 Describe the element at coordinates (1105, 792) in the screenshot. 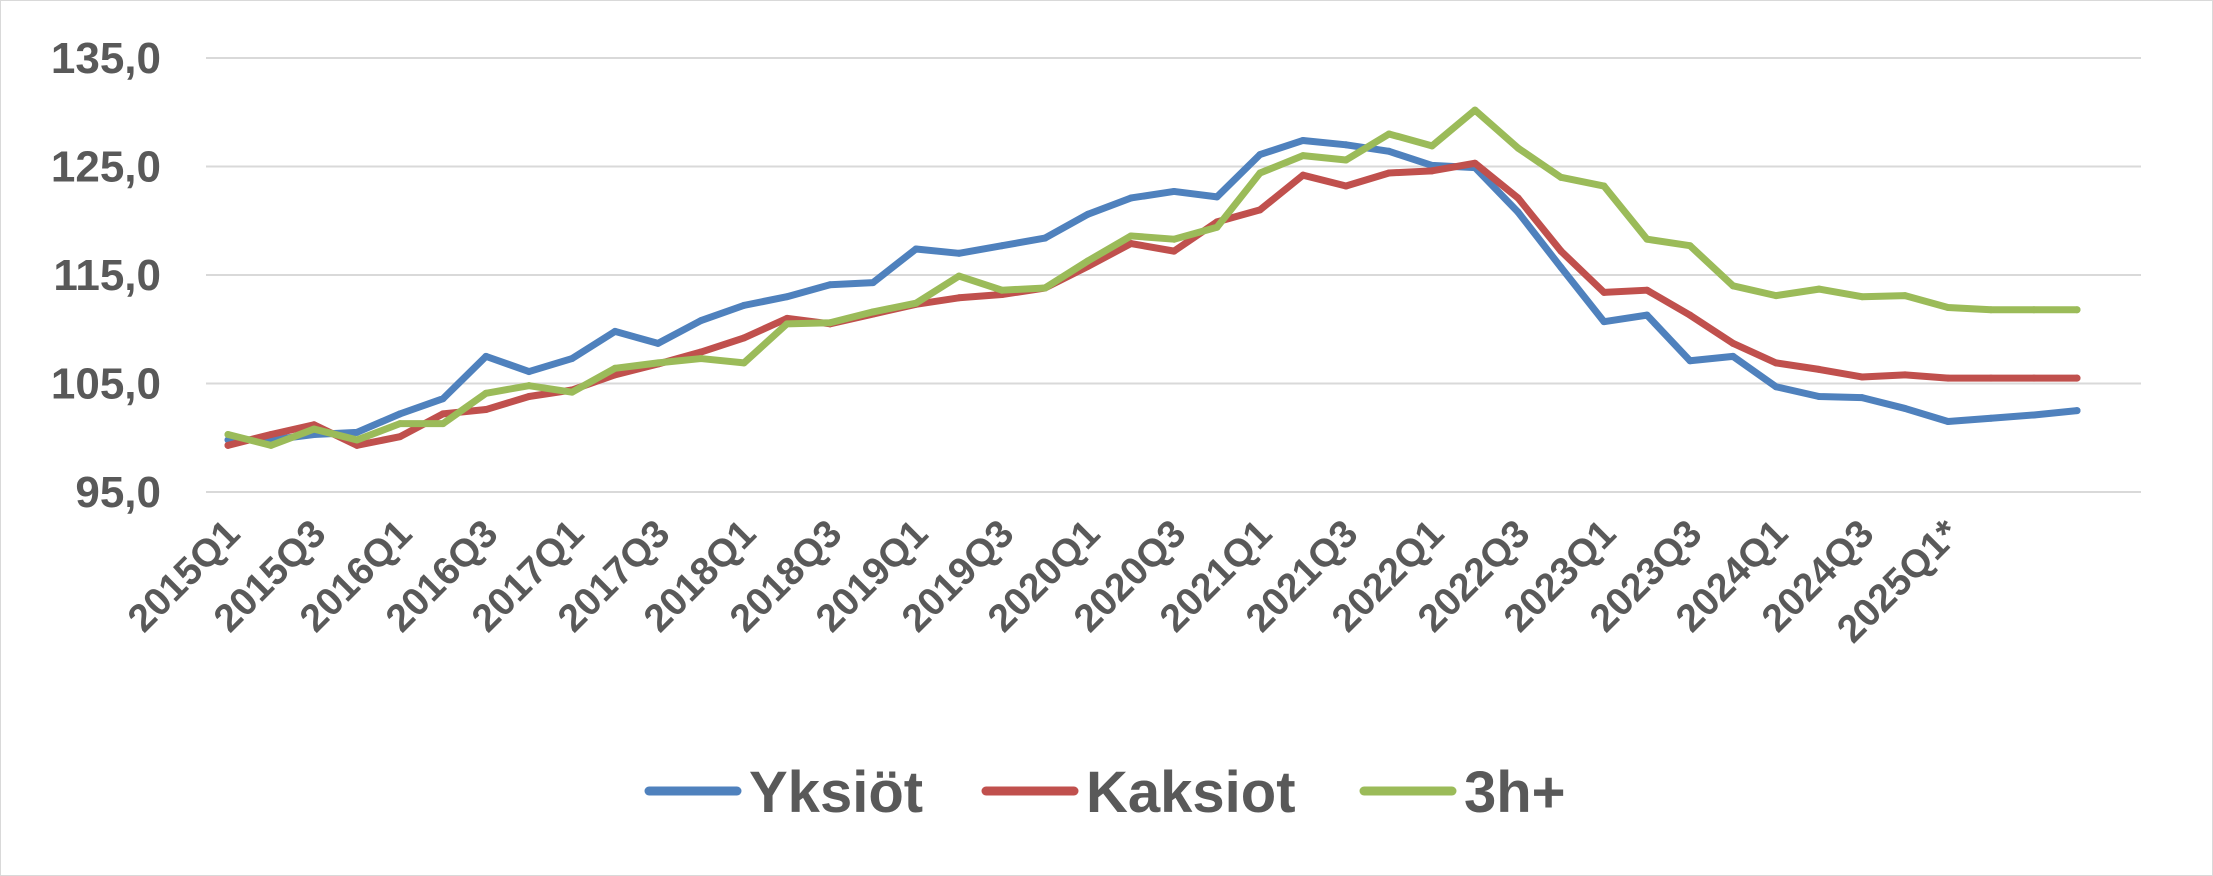

I see `legend: Yksiöt Kaksiot 3h+` at that location.